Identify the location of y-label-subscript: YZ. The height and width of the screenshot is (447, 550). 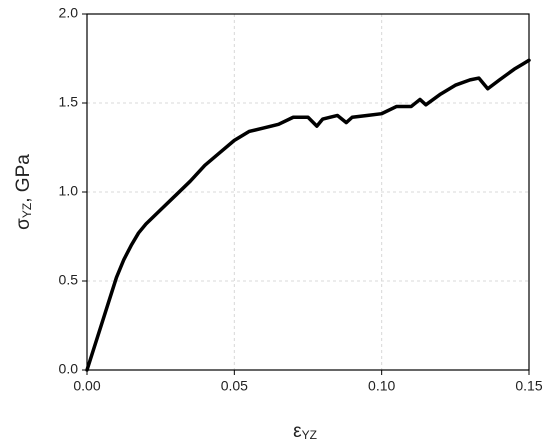
(27, 210).